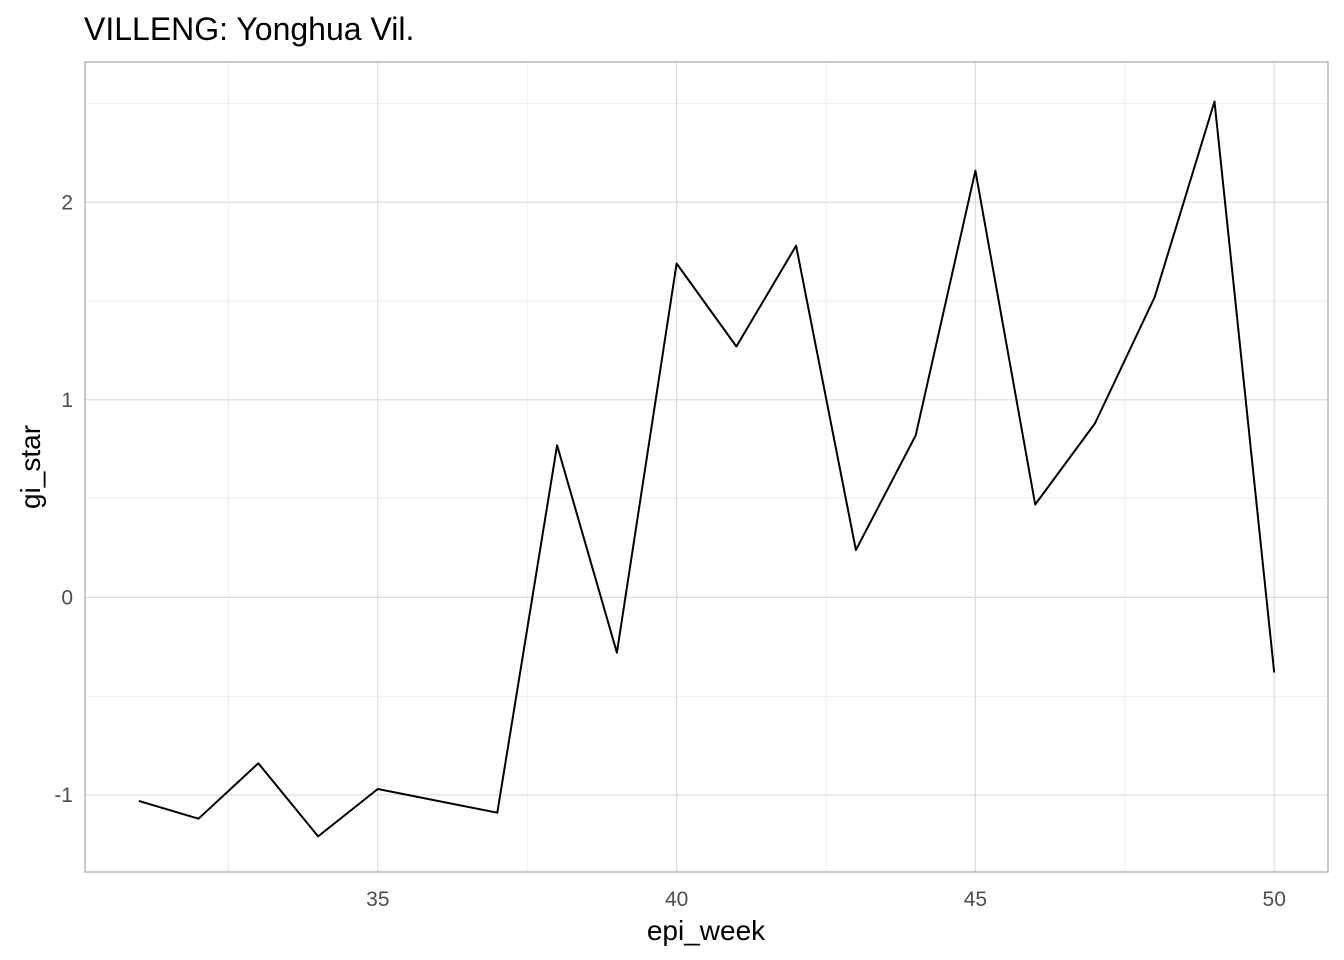  Describe the element at coordinates (67, 597) in the screenshot. I see `y-tick-label: 0` at that location.